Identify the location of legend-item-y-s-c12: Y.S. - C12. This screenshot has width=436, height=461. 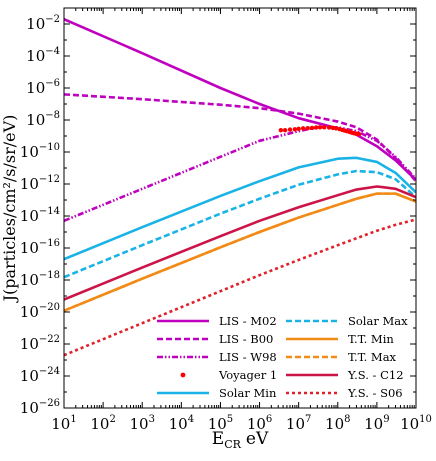
(345, 375).